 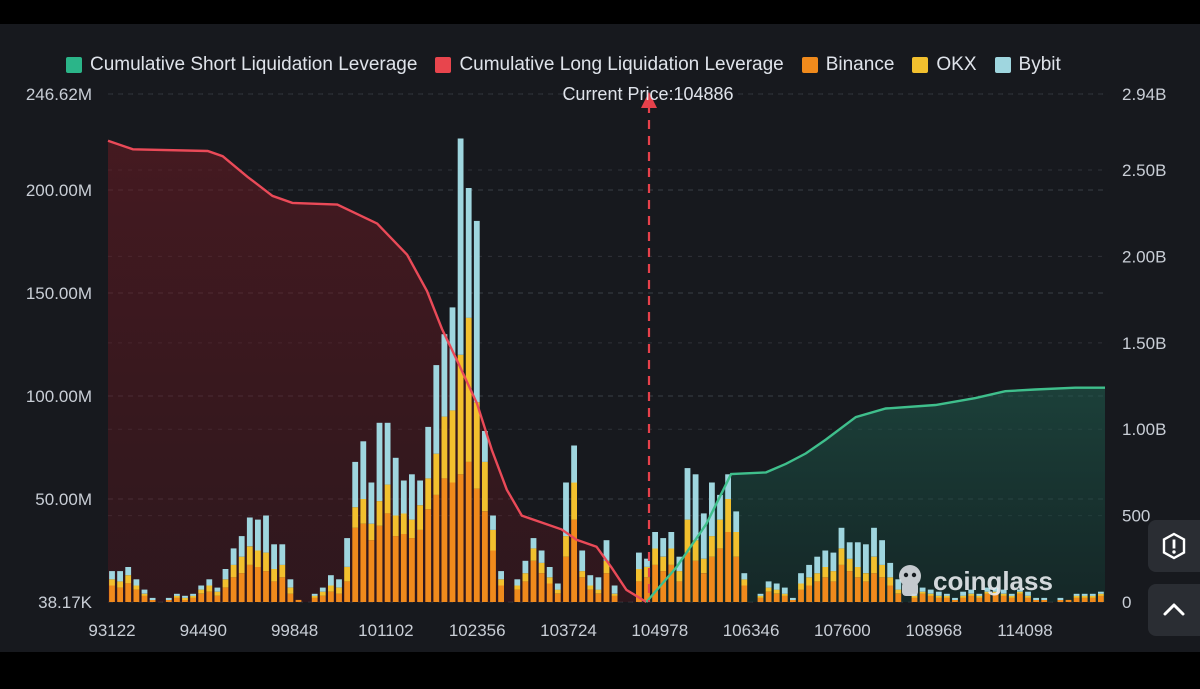 I want to click on legend-item-bybit: Bybit, so click(x=1027, y=65).